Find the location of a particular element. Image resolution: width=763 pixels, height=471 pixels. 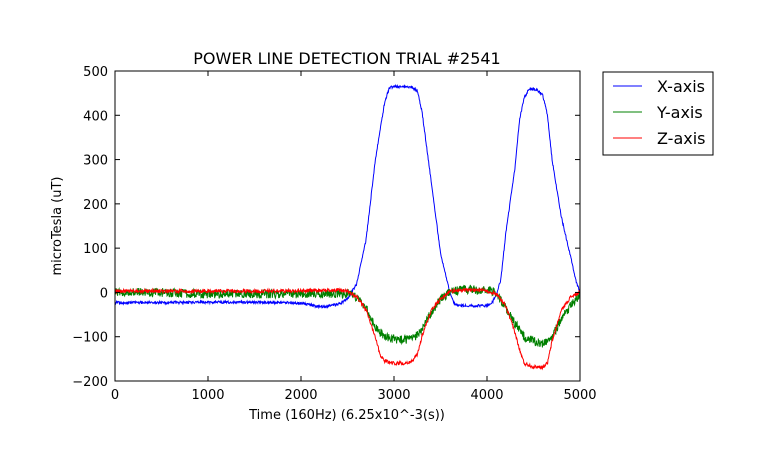

legend: X-axis Y-axis Z-axis is located at coordinates (658, 113).